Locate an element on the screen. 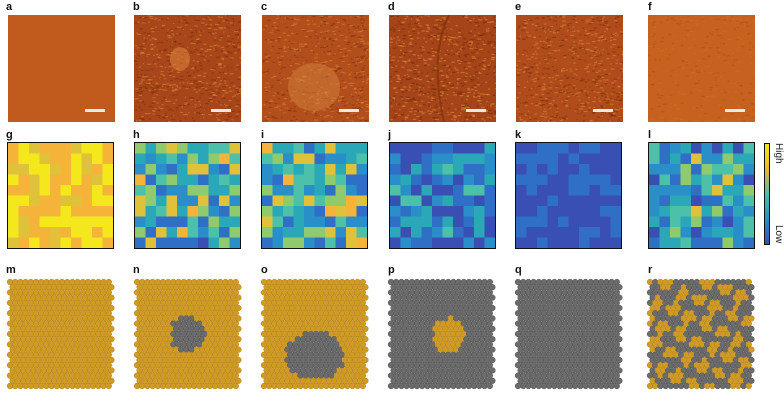  heatmap-g is located at coordinates (60, 195).